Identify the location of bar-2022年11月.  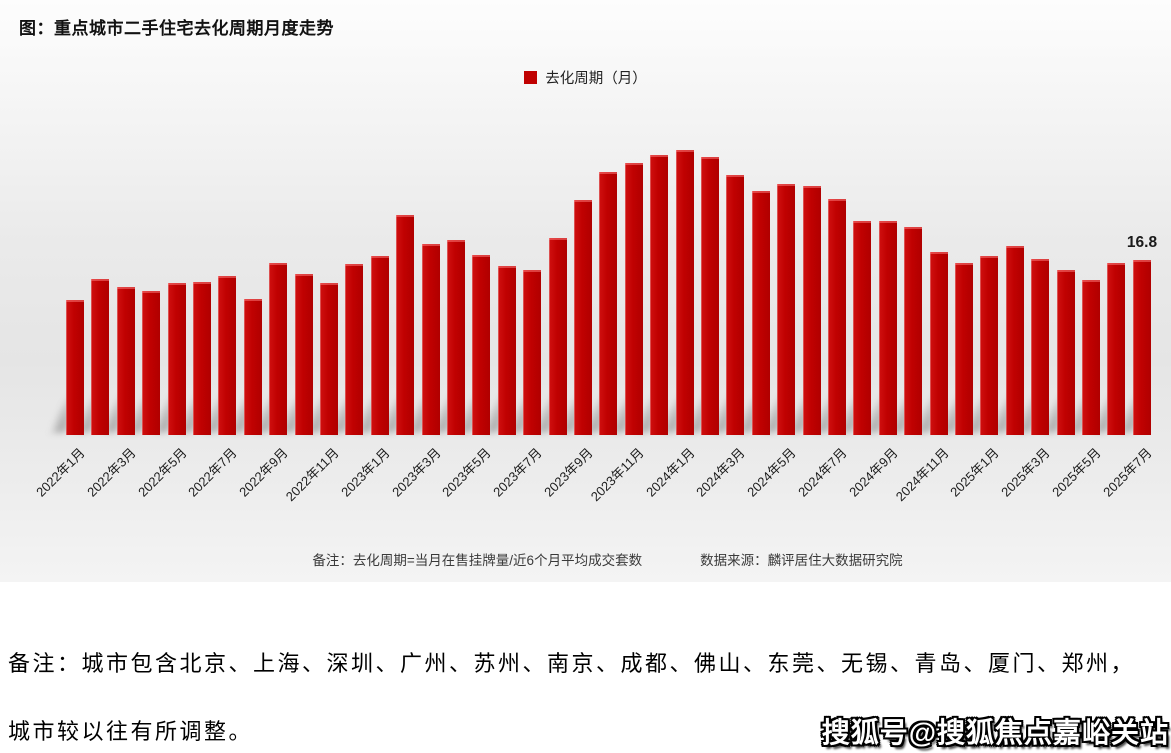
(329, 358).